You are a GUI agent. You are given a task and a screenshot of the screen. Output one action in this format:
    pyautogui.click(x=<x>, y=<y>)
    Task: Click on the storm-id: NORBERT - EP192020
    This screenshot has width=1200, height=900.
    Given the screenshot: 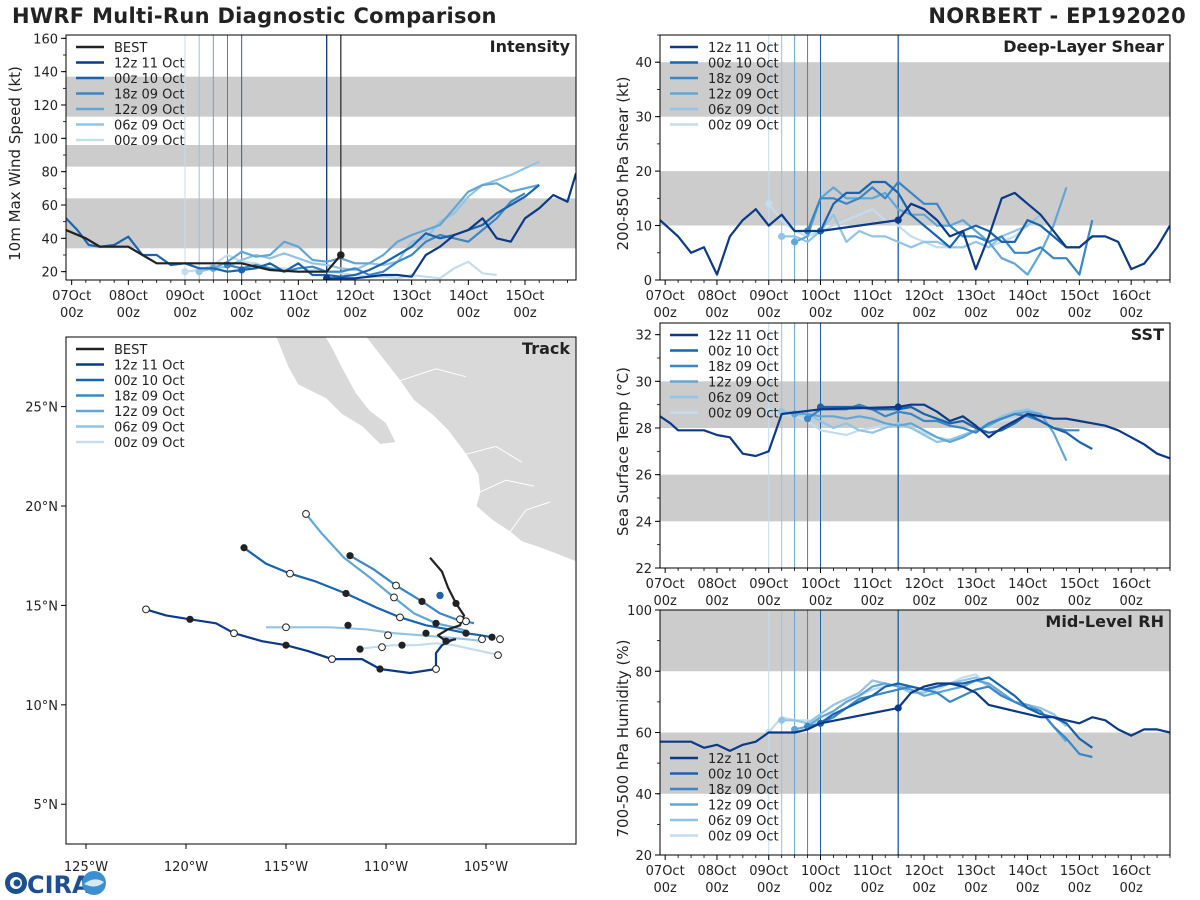 What is the action you would take?
    pyautogui.click(x=1057, y=16)
    